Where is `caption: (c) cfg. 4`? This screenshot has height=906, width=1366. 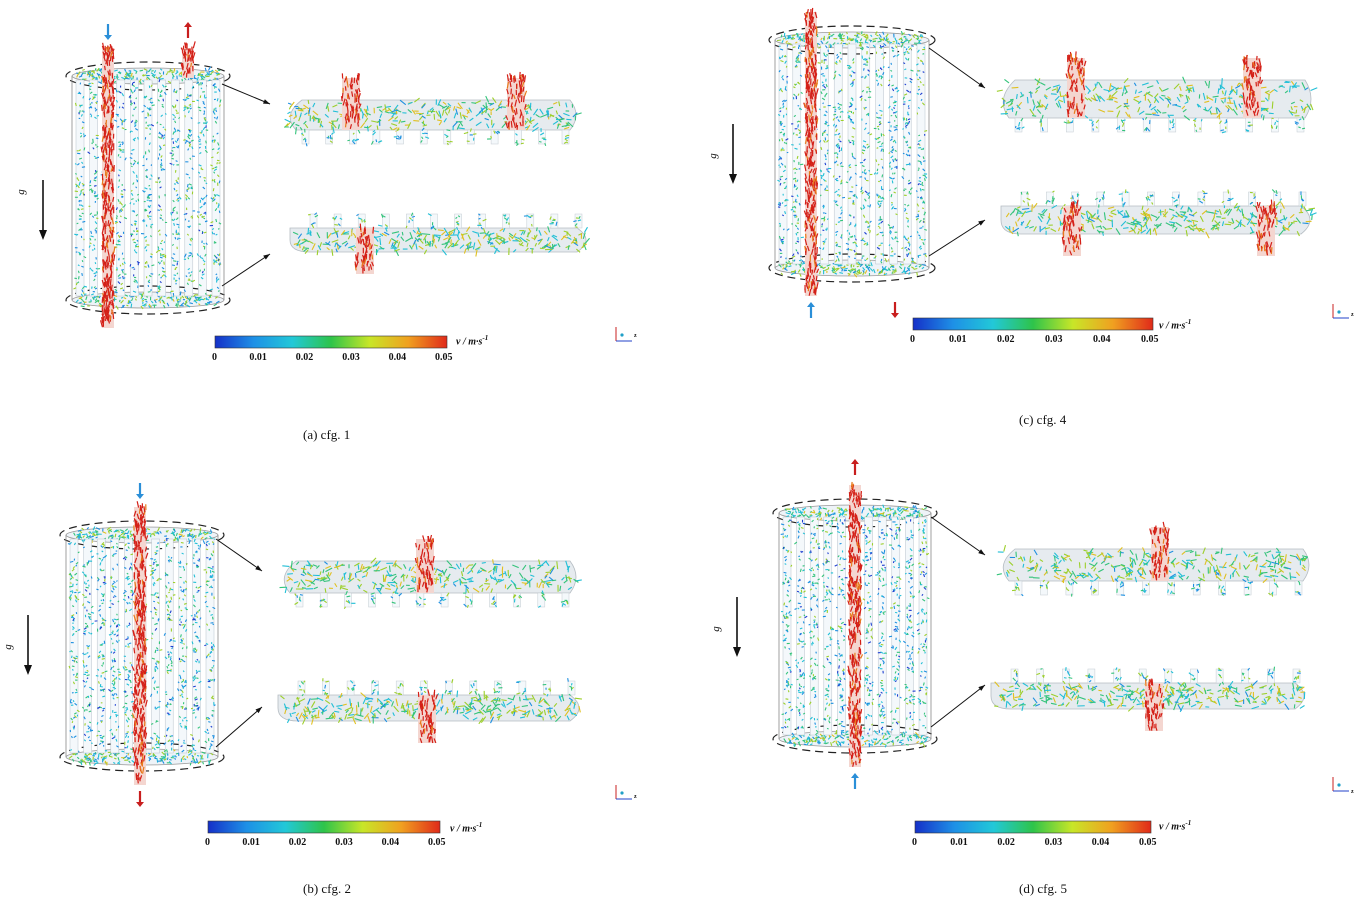 caption: (c) cfg. 4 is located at coordinates (1043, 419).